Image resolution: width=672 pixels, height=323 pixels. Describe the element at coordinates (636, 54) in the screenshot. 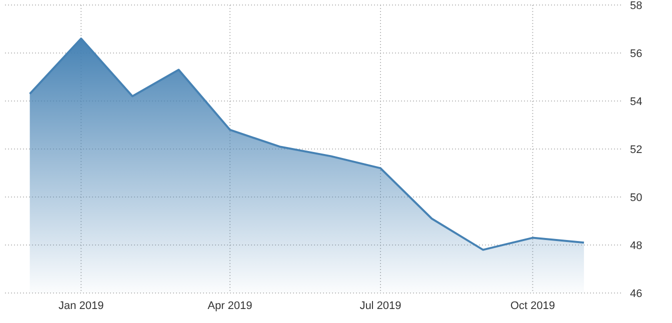

I see `y-tick-label: 56` at that location.